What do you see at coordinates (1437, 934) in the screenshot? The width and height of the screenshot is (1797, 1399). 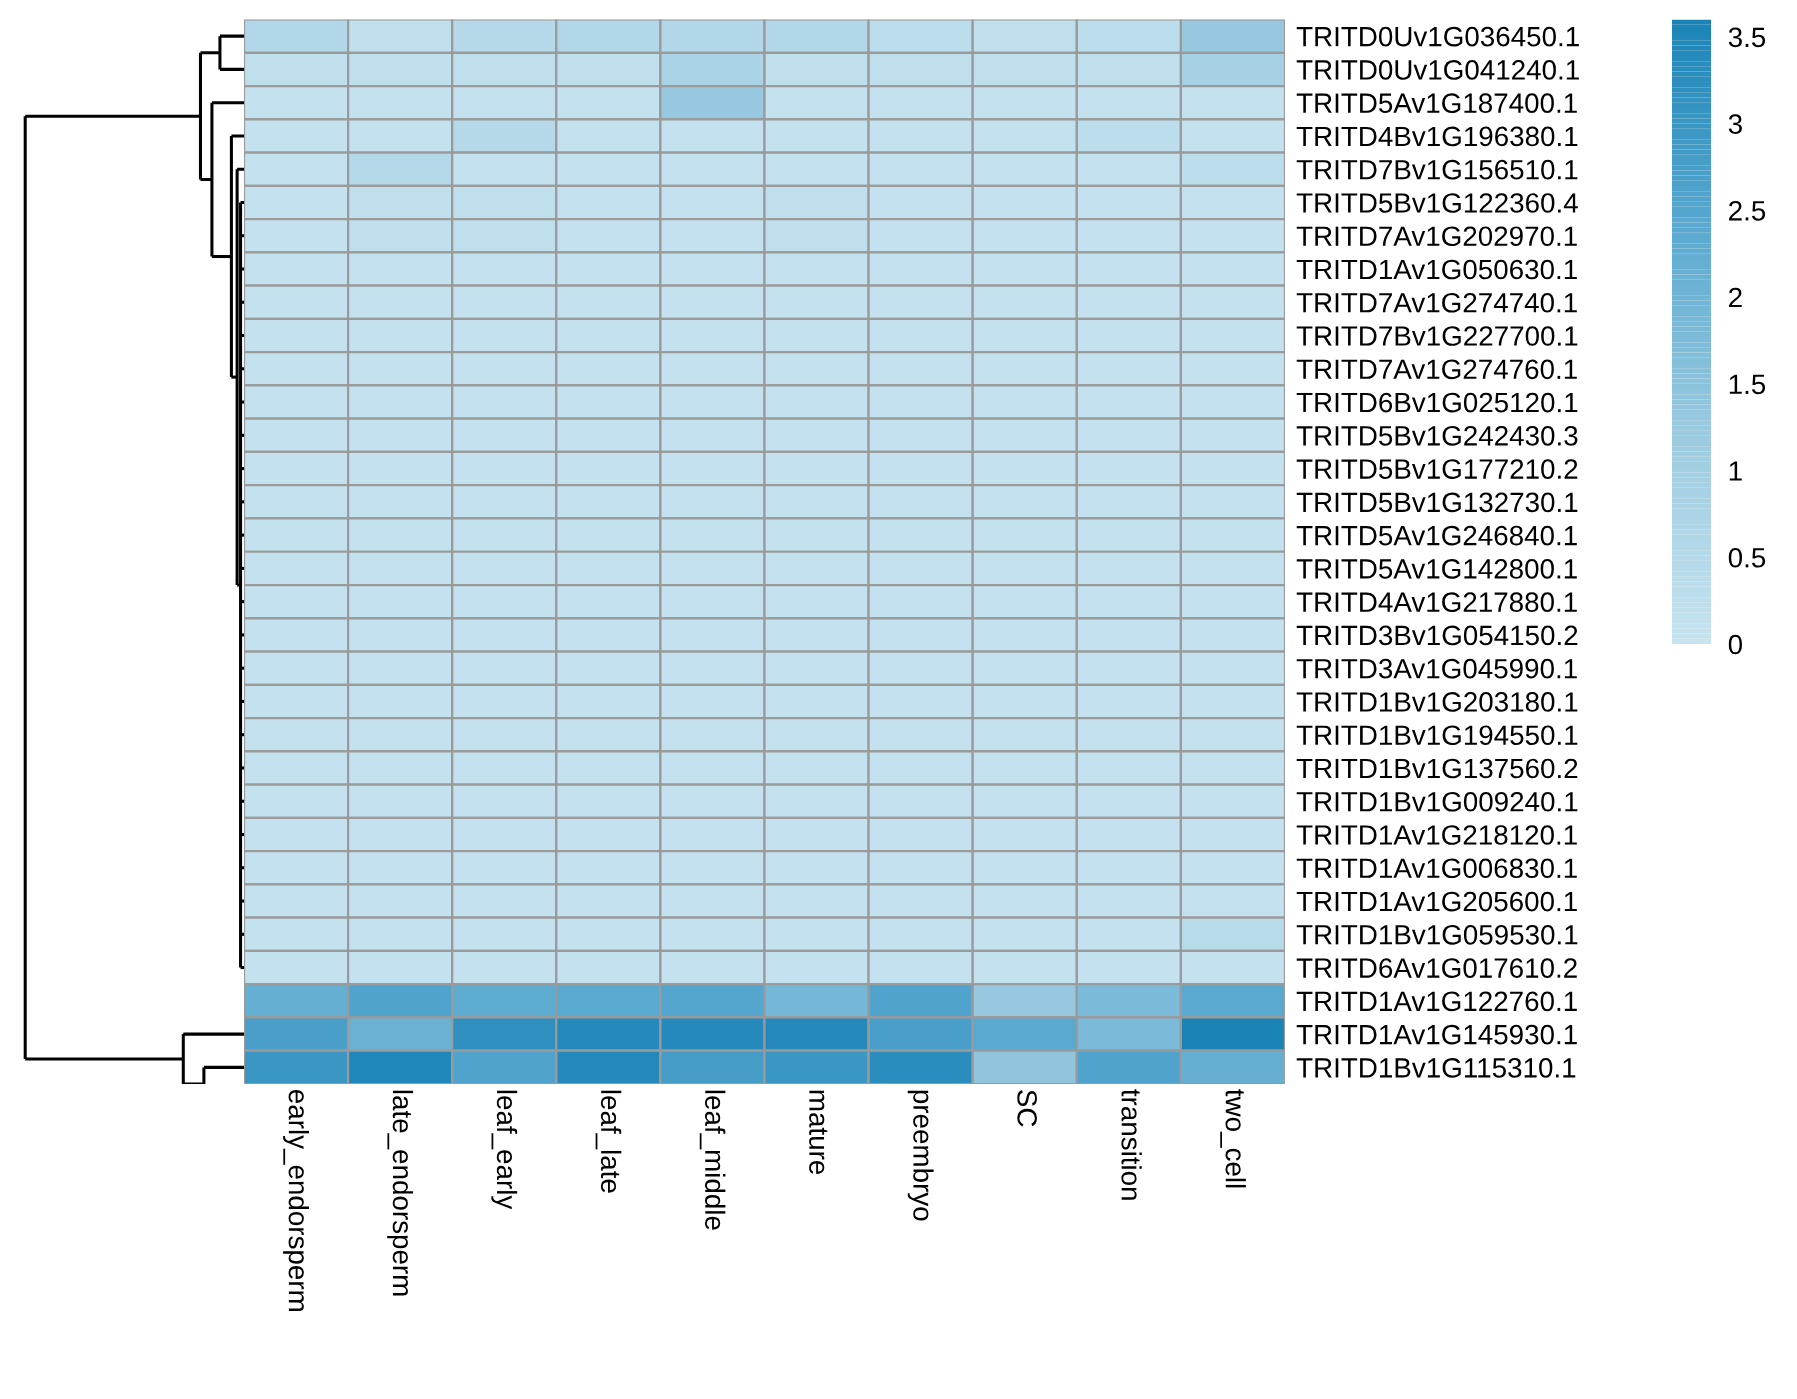 I see `y-tick-label: TRITD1Bv1G059530.1` at bounding box center [1437, 934].